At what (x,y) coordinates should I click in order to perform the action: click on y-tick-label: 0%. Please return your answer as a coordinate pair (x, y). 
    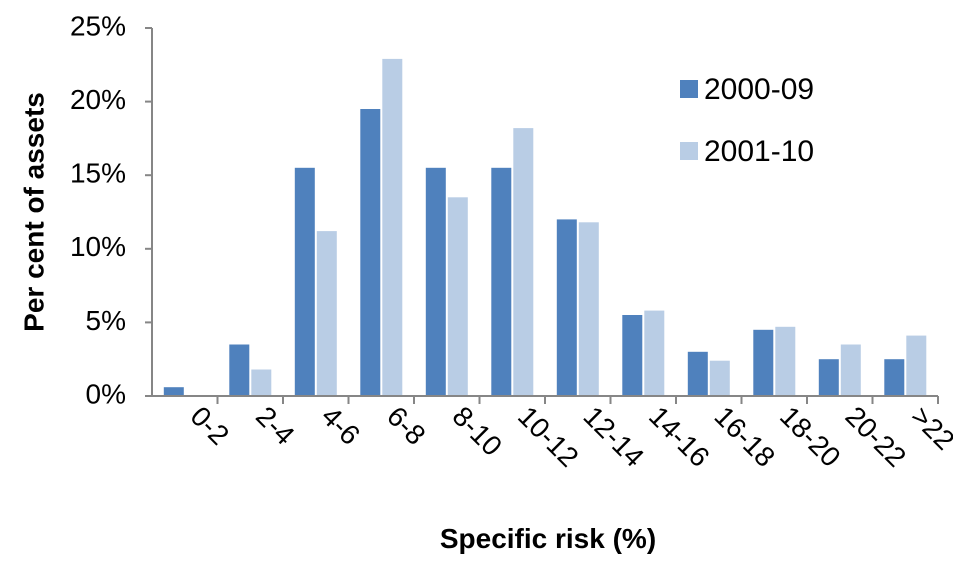
    Looking at the image, I should click on (106, 393).